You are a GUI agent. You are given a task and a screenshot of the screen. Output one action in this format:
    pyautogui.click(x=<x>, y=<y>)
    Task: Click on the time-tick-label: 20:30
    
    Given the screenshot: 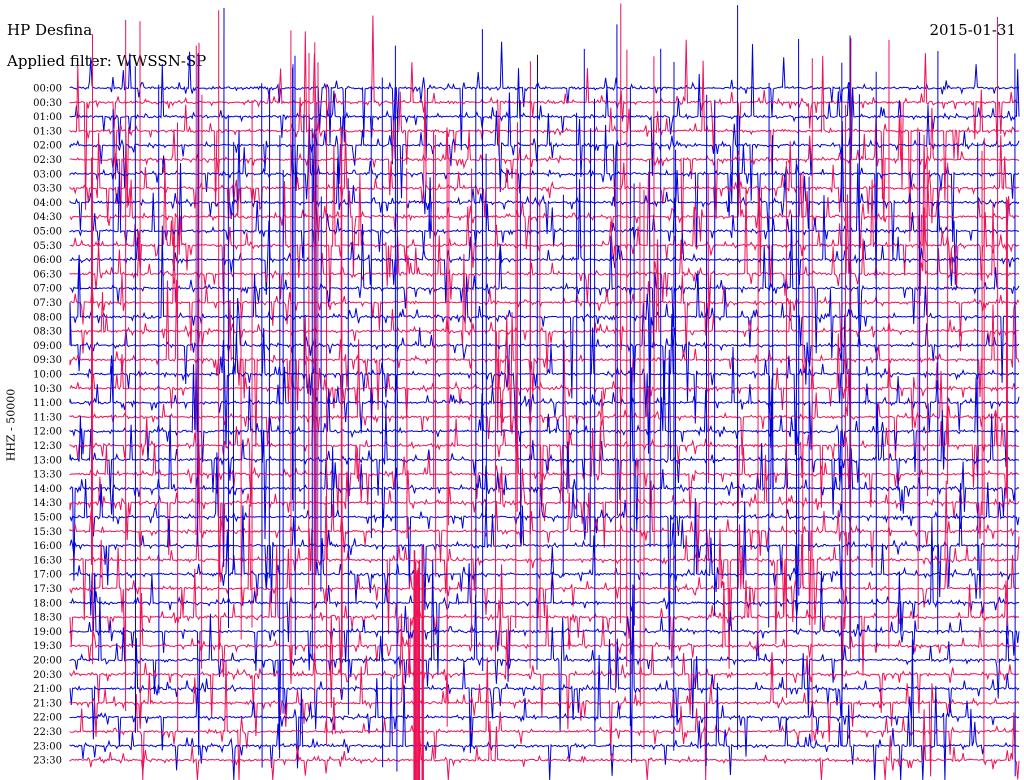 What is the action you would take?
    pyautogui.click(x=47, y=675)
    